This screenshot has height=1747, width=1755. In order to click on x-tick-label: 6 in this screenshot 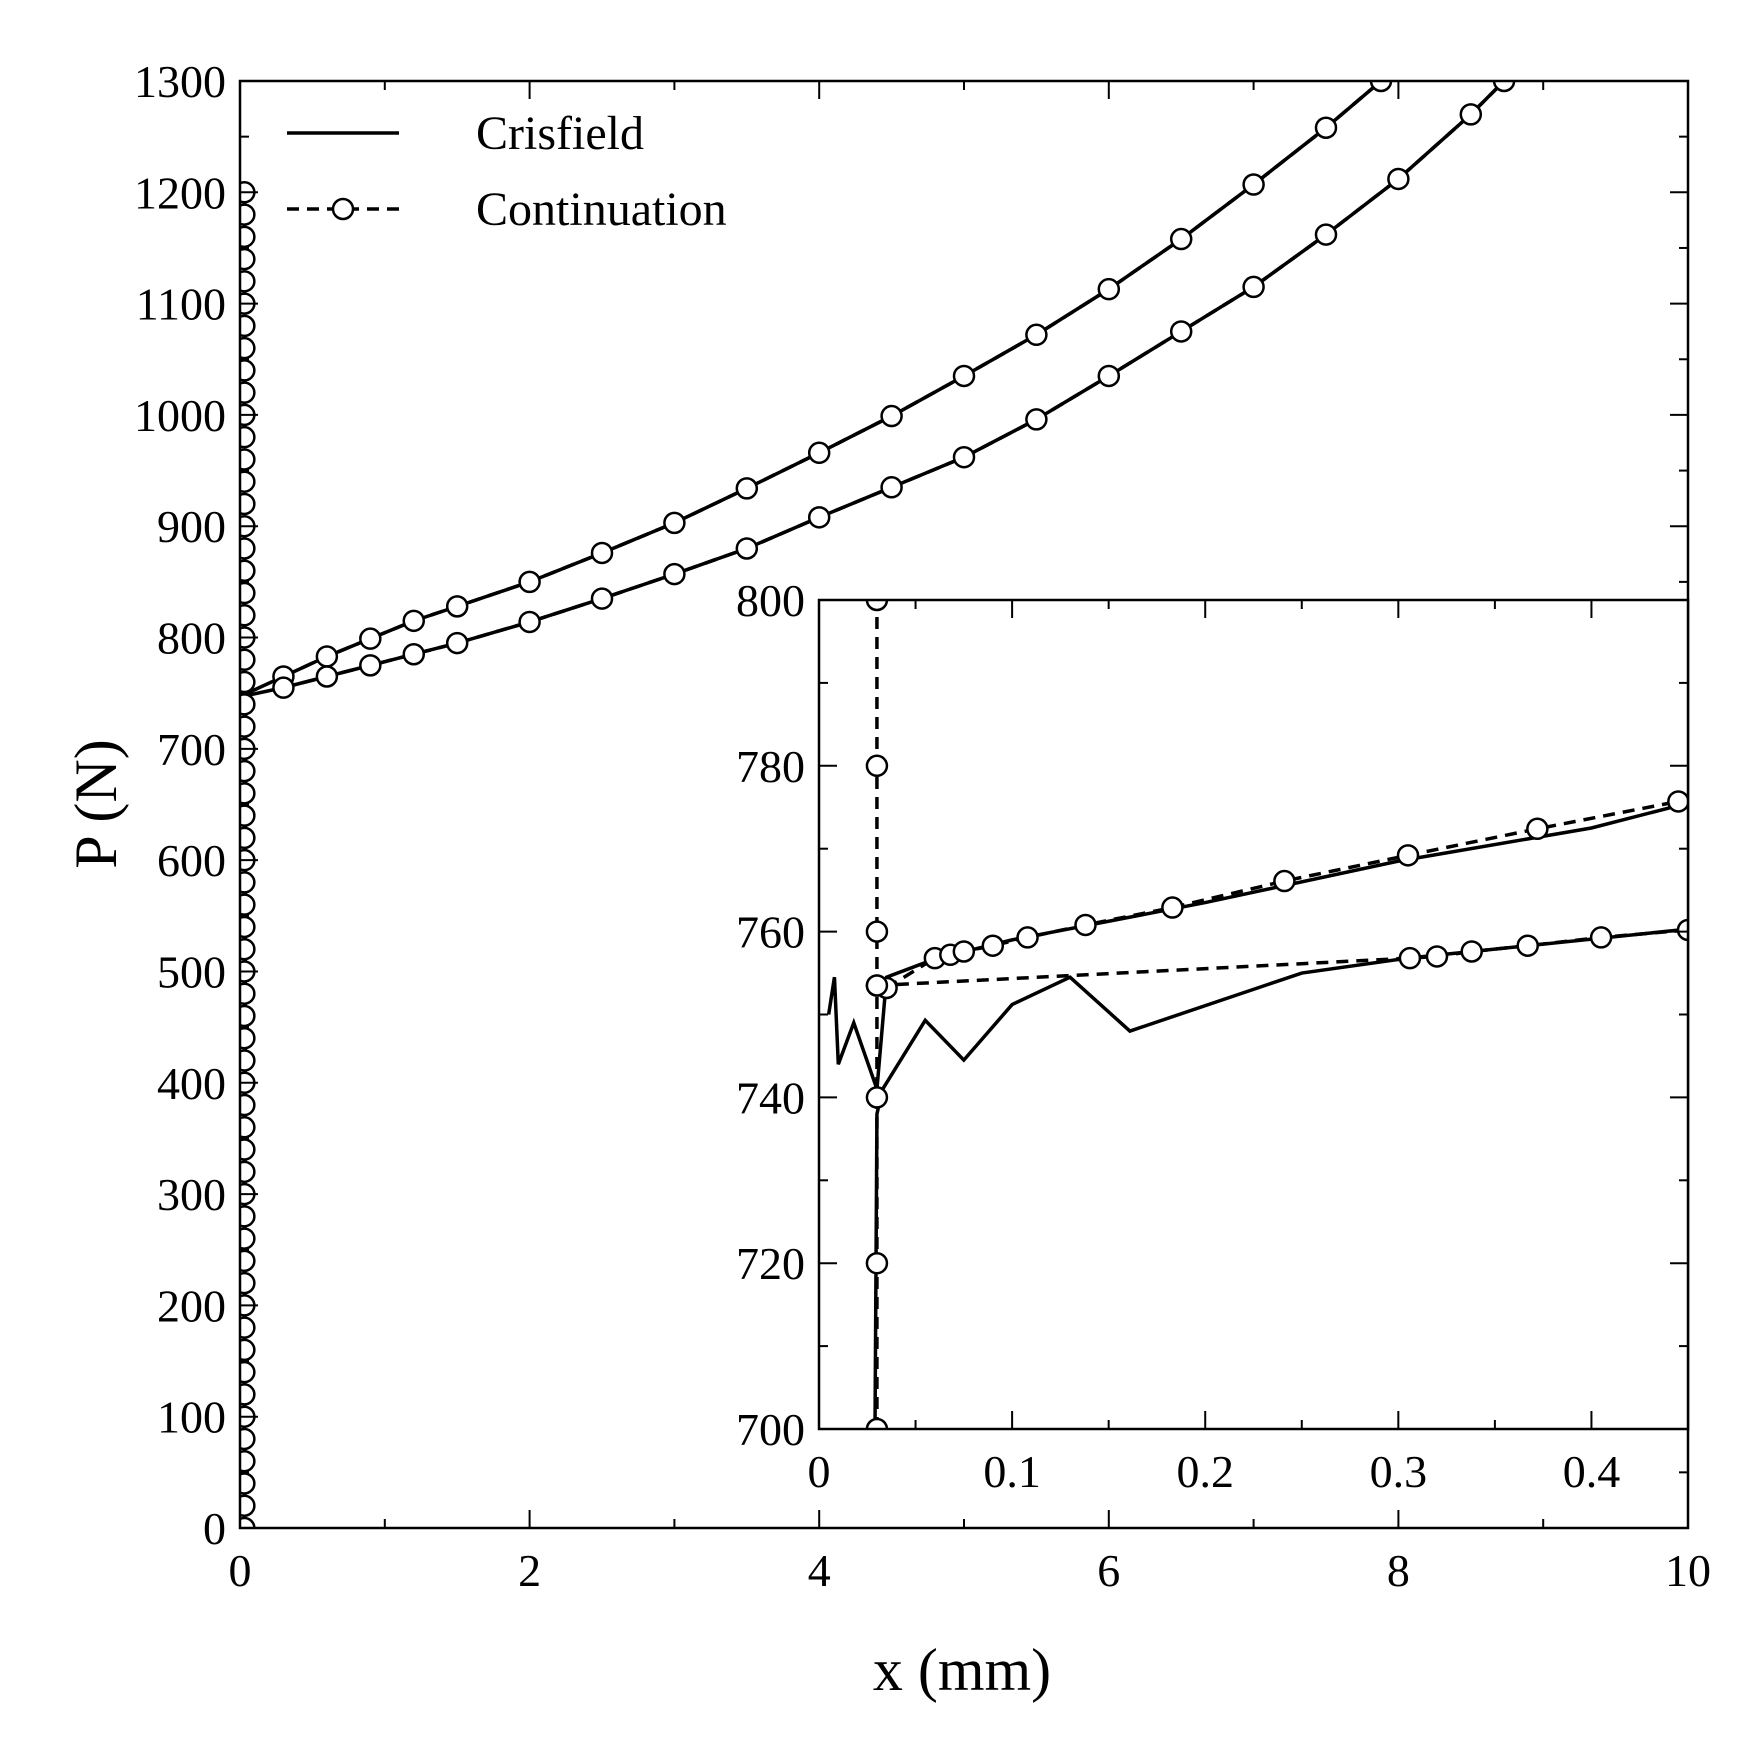, I will do `click(1108, 1570)`.